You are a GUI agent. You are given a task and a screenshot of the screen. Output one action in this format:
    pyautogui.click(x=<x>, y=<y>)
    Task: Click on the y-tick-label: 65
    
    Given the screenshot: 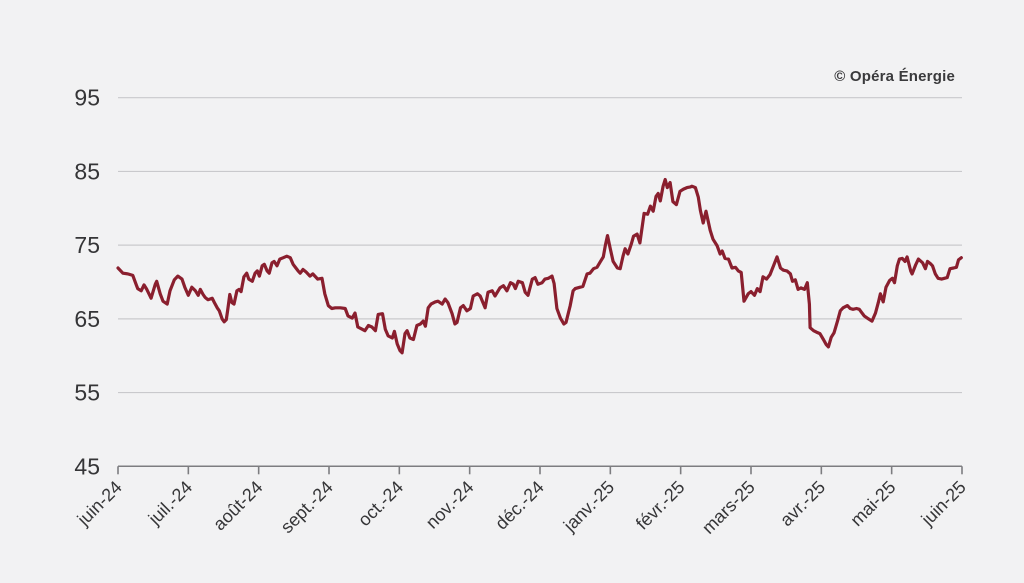 What is the action you would take?
    pyautogui.click(x=87, y=319)
    